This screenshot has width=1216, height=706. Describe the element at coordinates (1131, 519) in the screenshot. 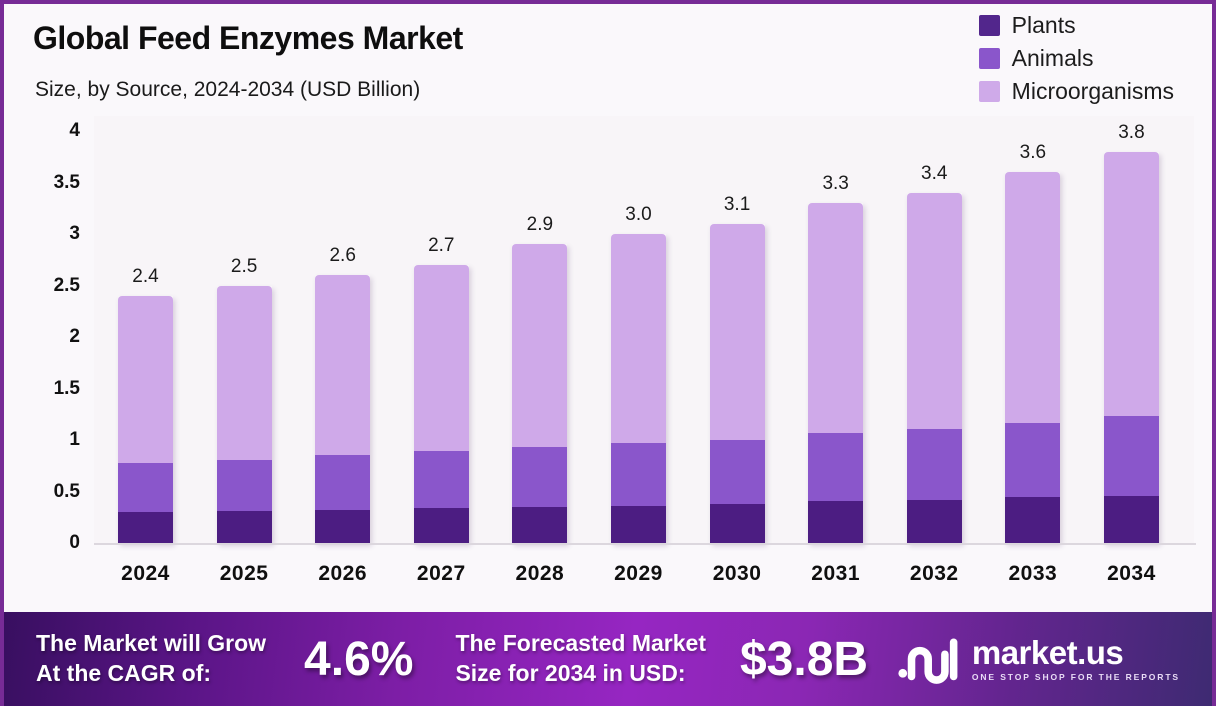

I see `bar-segment-plants-2034` at that location.